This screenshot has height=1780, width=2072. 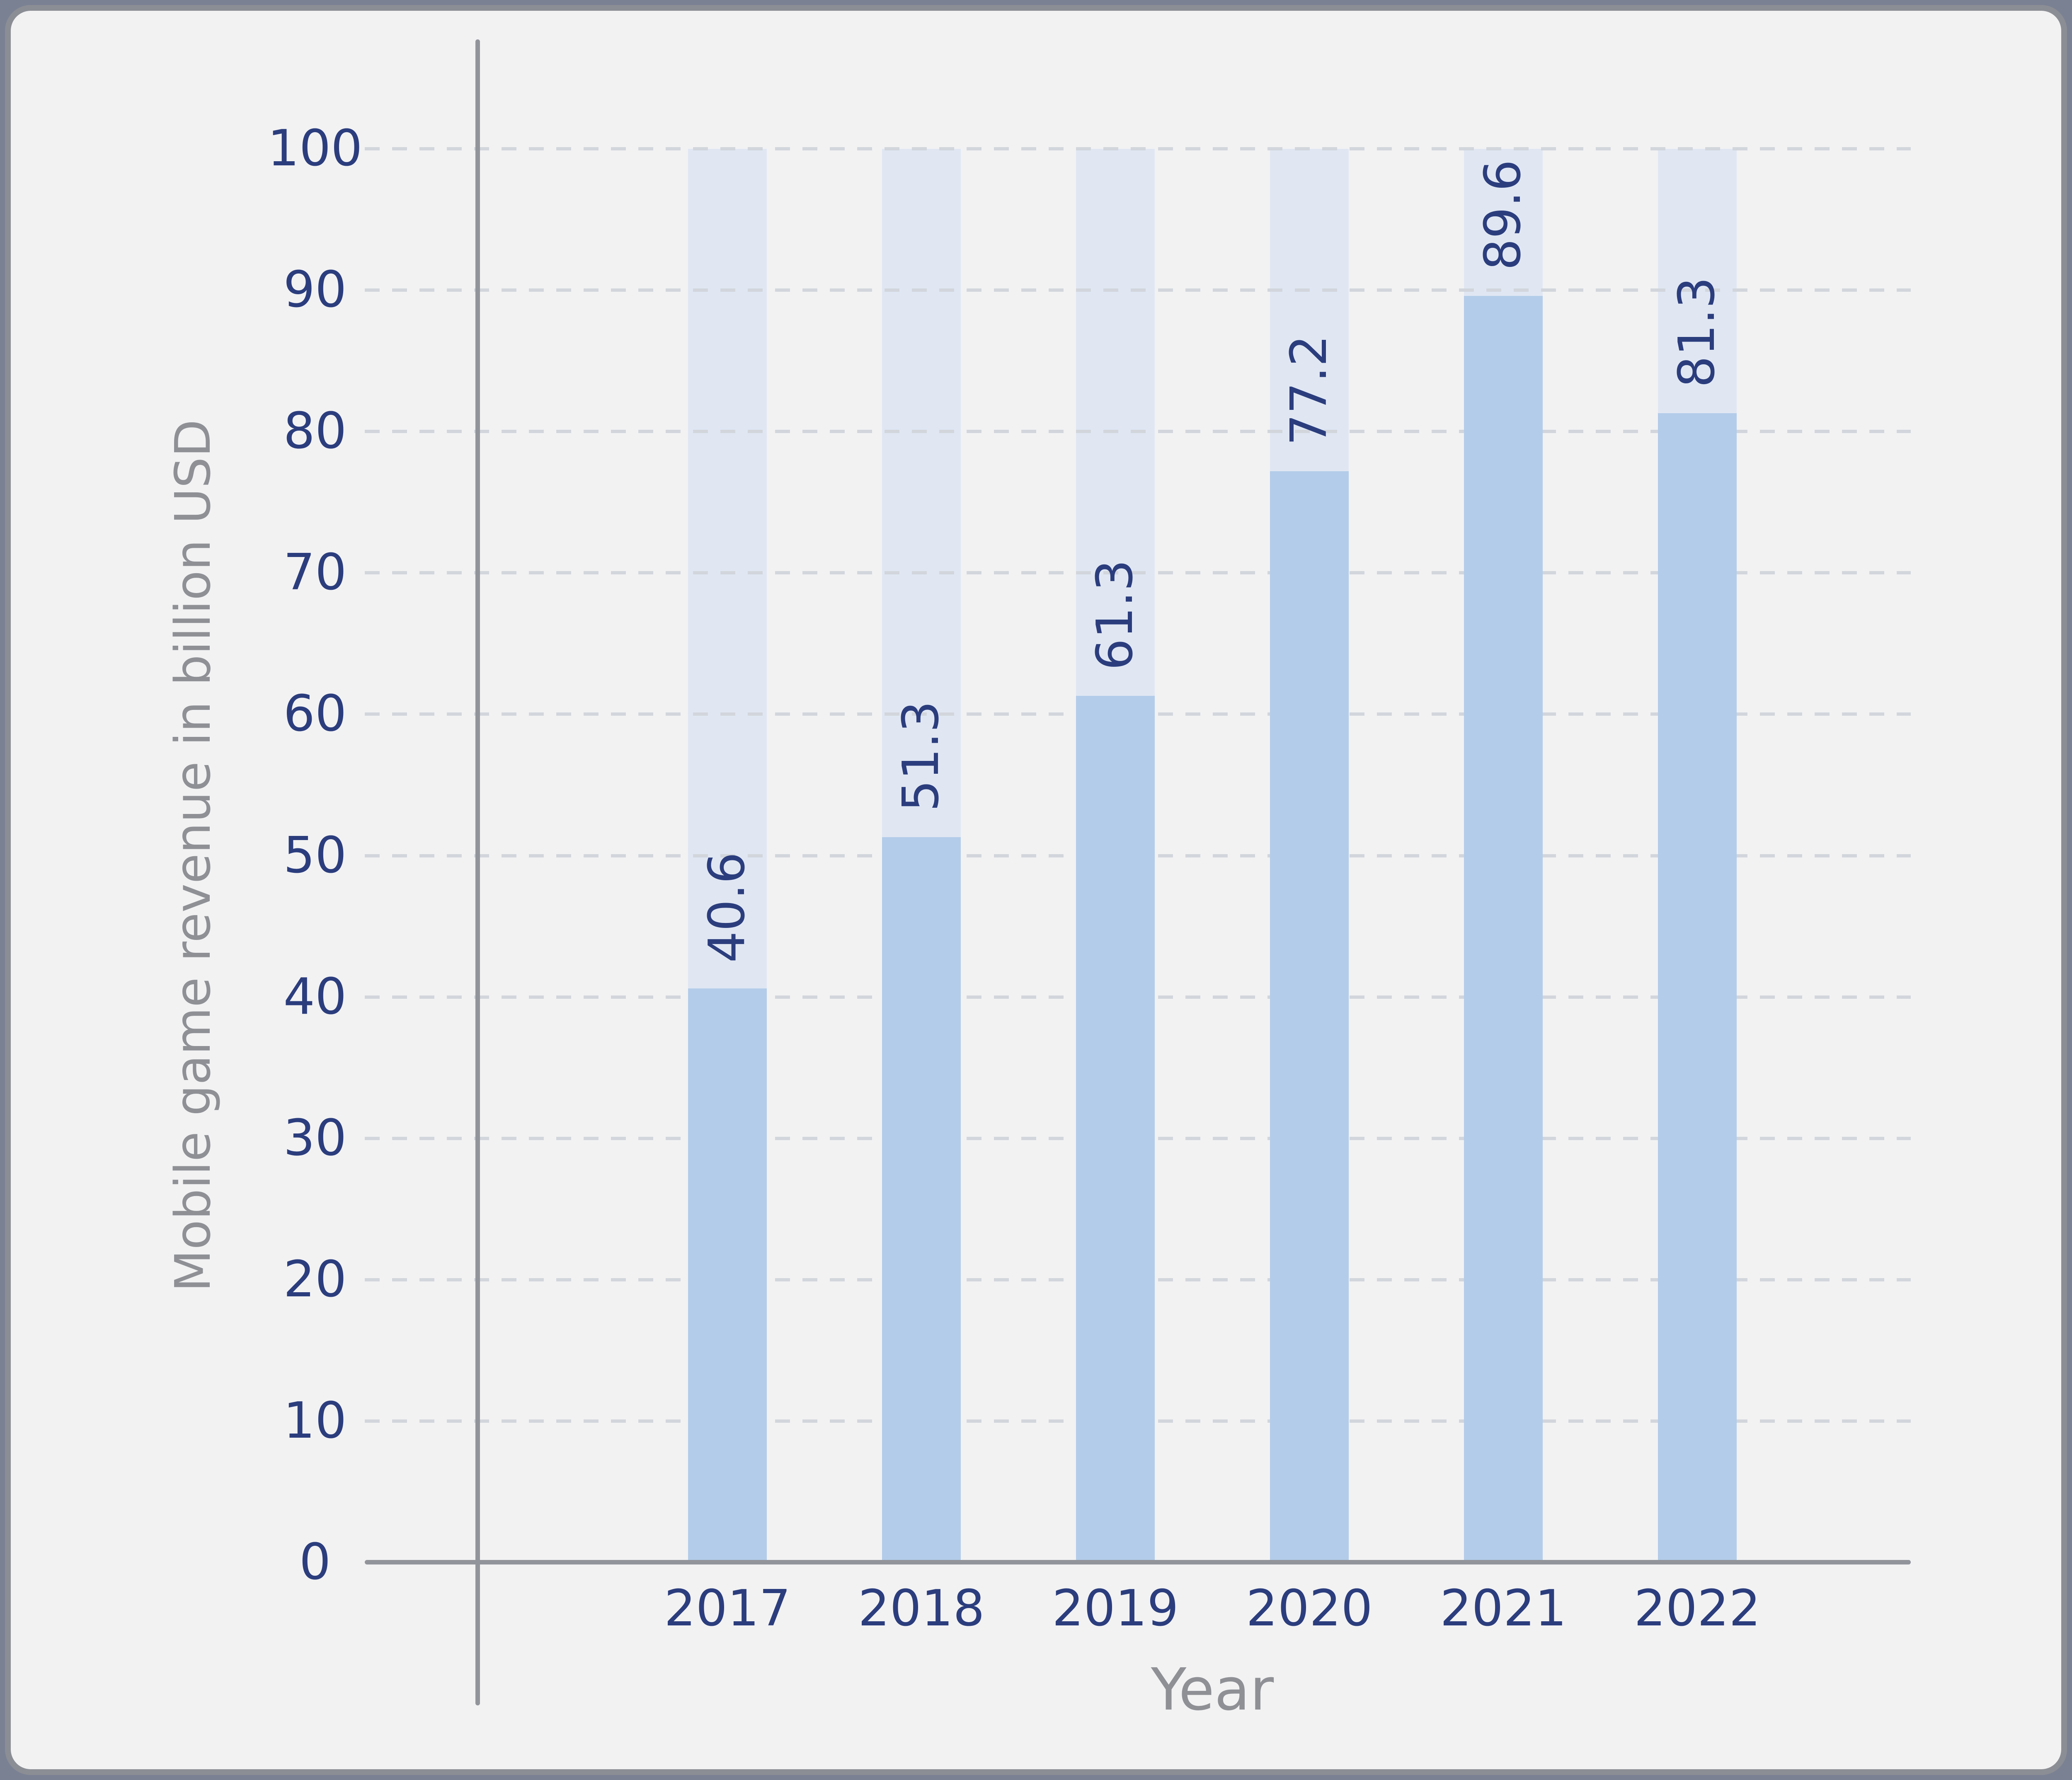 What do you see at coordinates (1138, 1562) in the screenshot?
I see `x-axis-line` at bounding box center [1138, 1562].